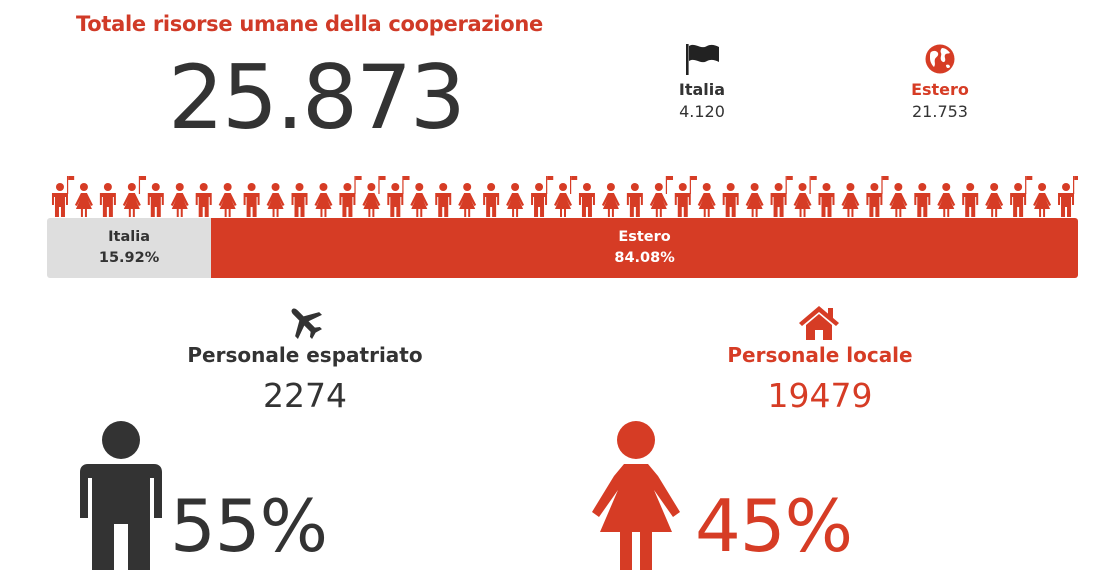  I want to click on bar-italia-pct: 15.92%, so click(129, 258).